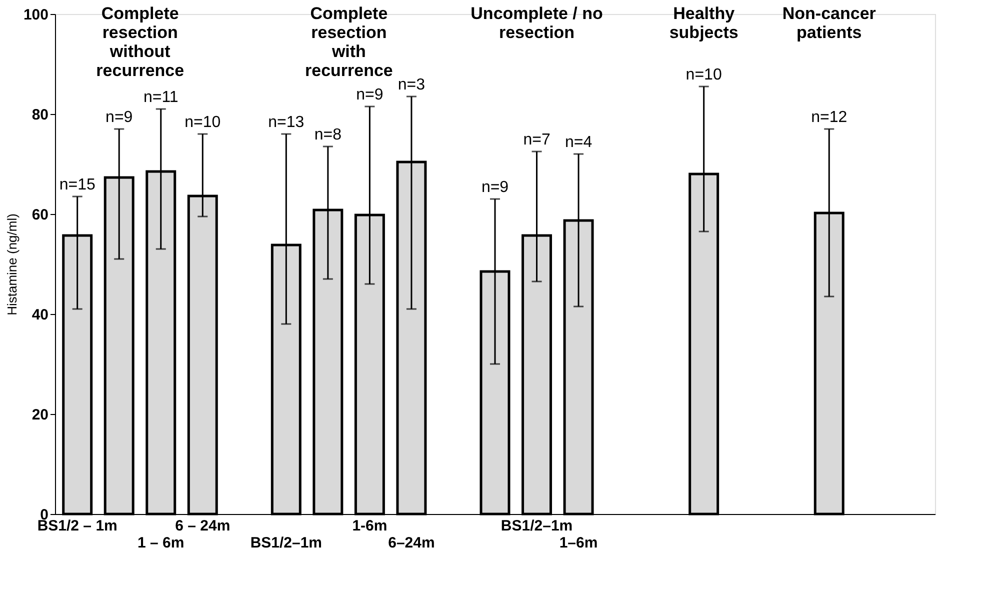 This screenshot has width=994, height=606. What do you see at coordinates (348, 42) in the screenshot?
I see `annotation: Complete resection with recurrence` at bounding box center [348, 42].